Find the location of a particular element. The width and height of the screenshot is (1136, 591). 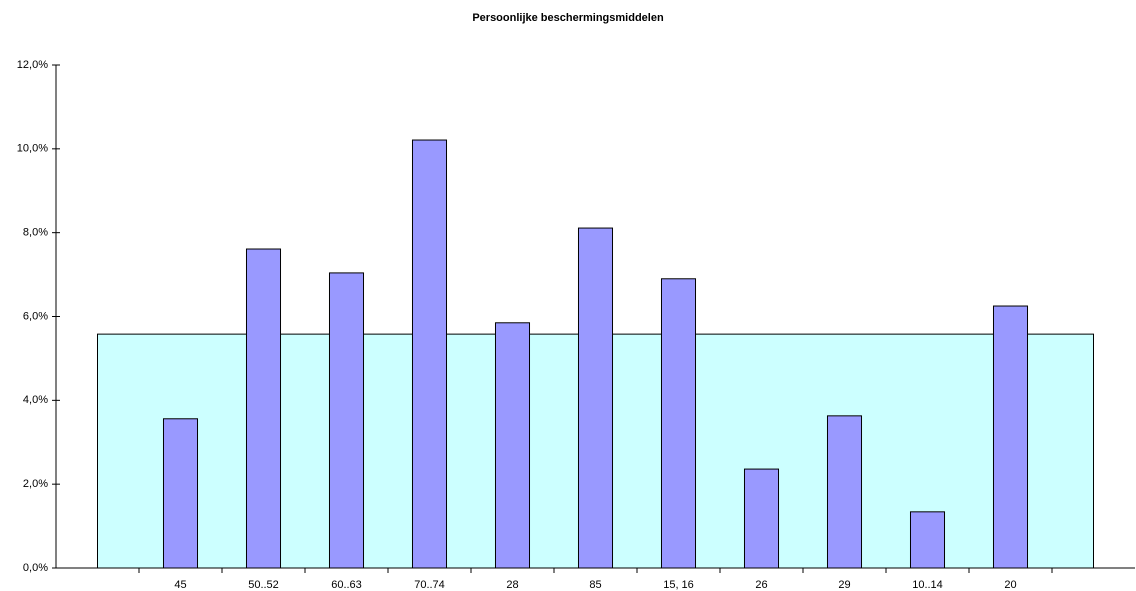

y-tick-label: 8,0% is located at coordinates (35, 233).